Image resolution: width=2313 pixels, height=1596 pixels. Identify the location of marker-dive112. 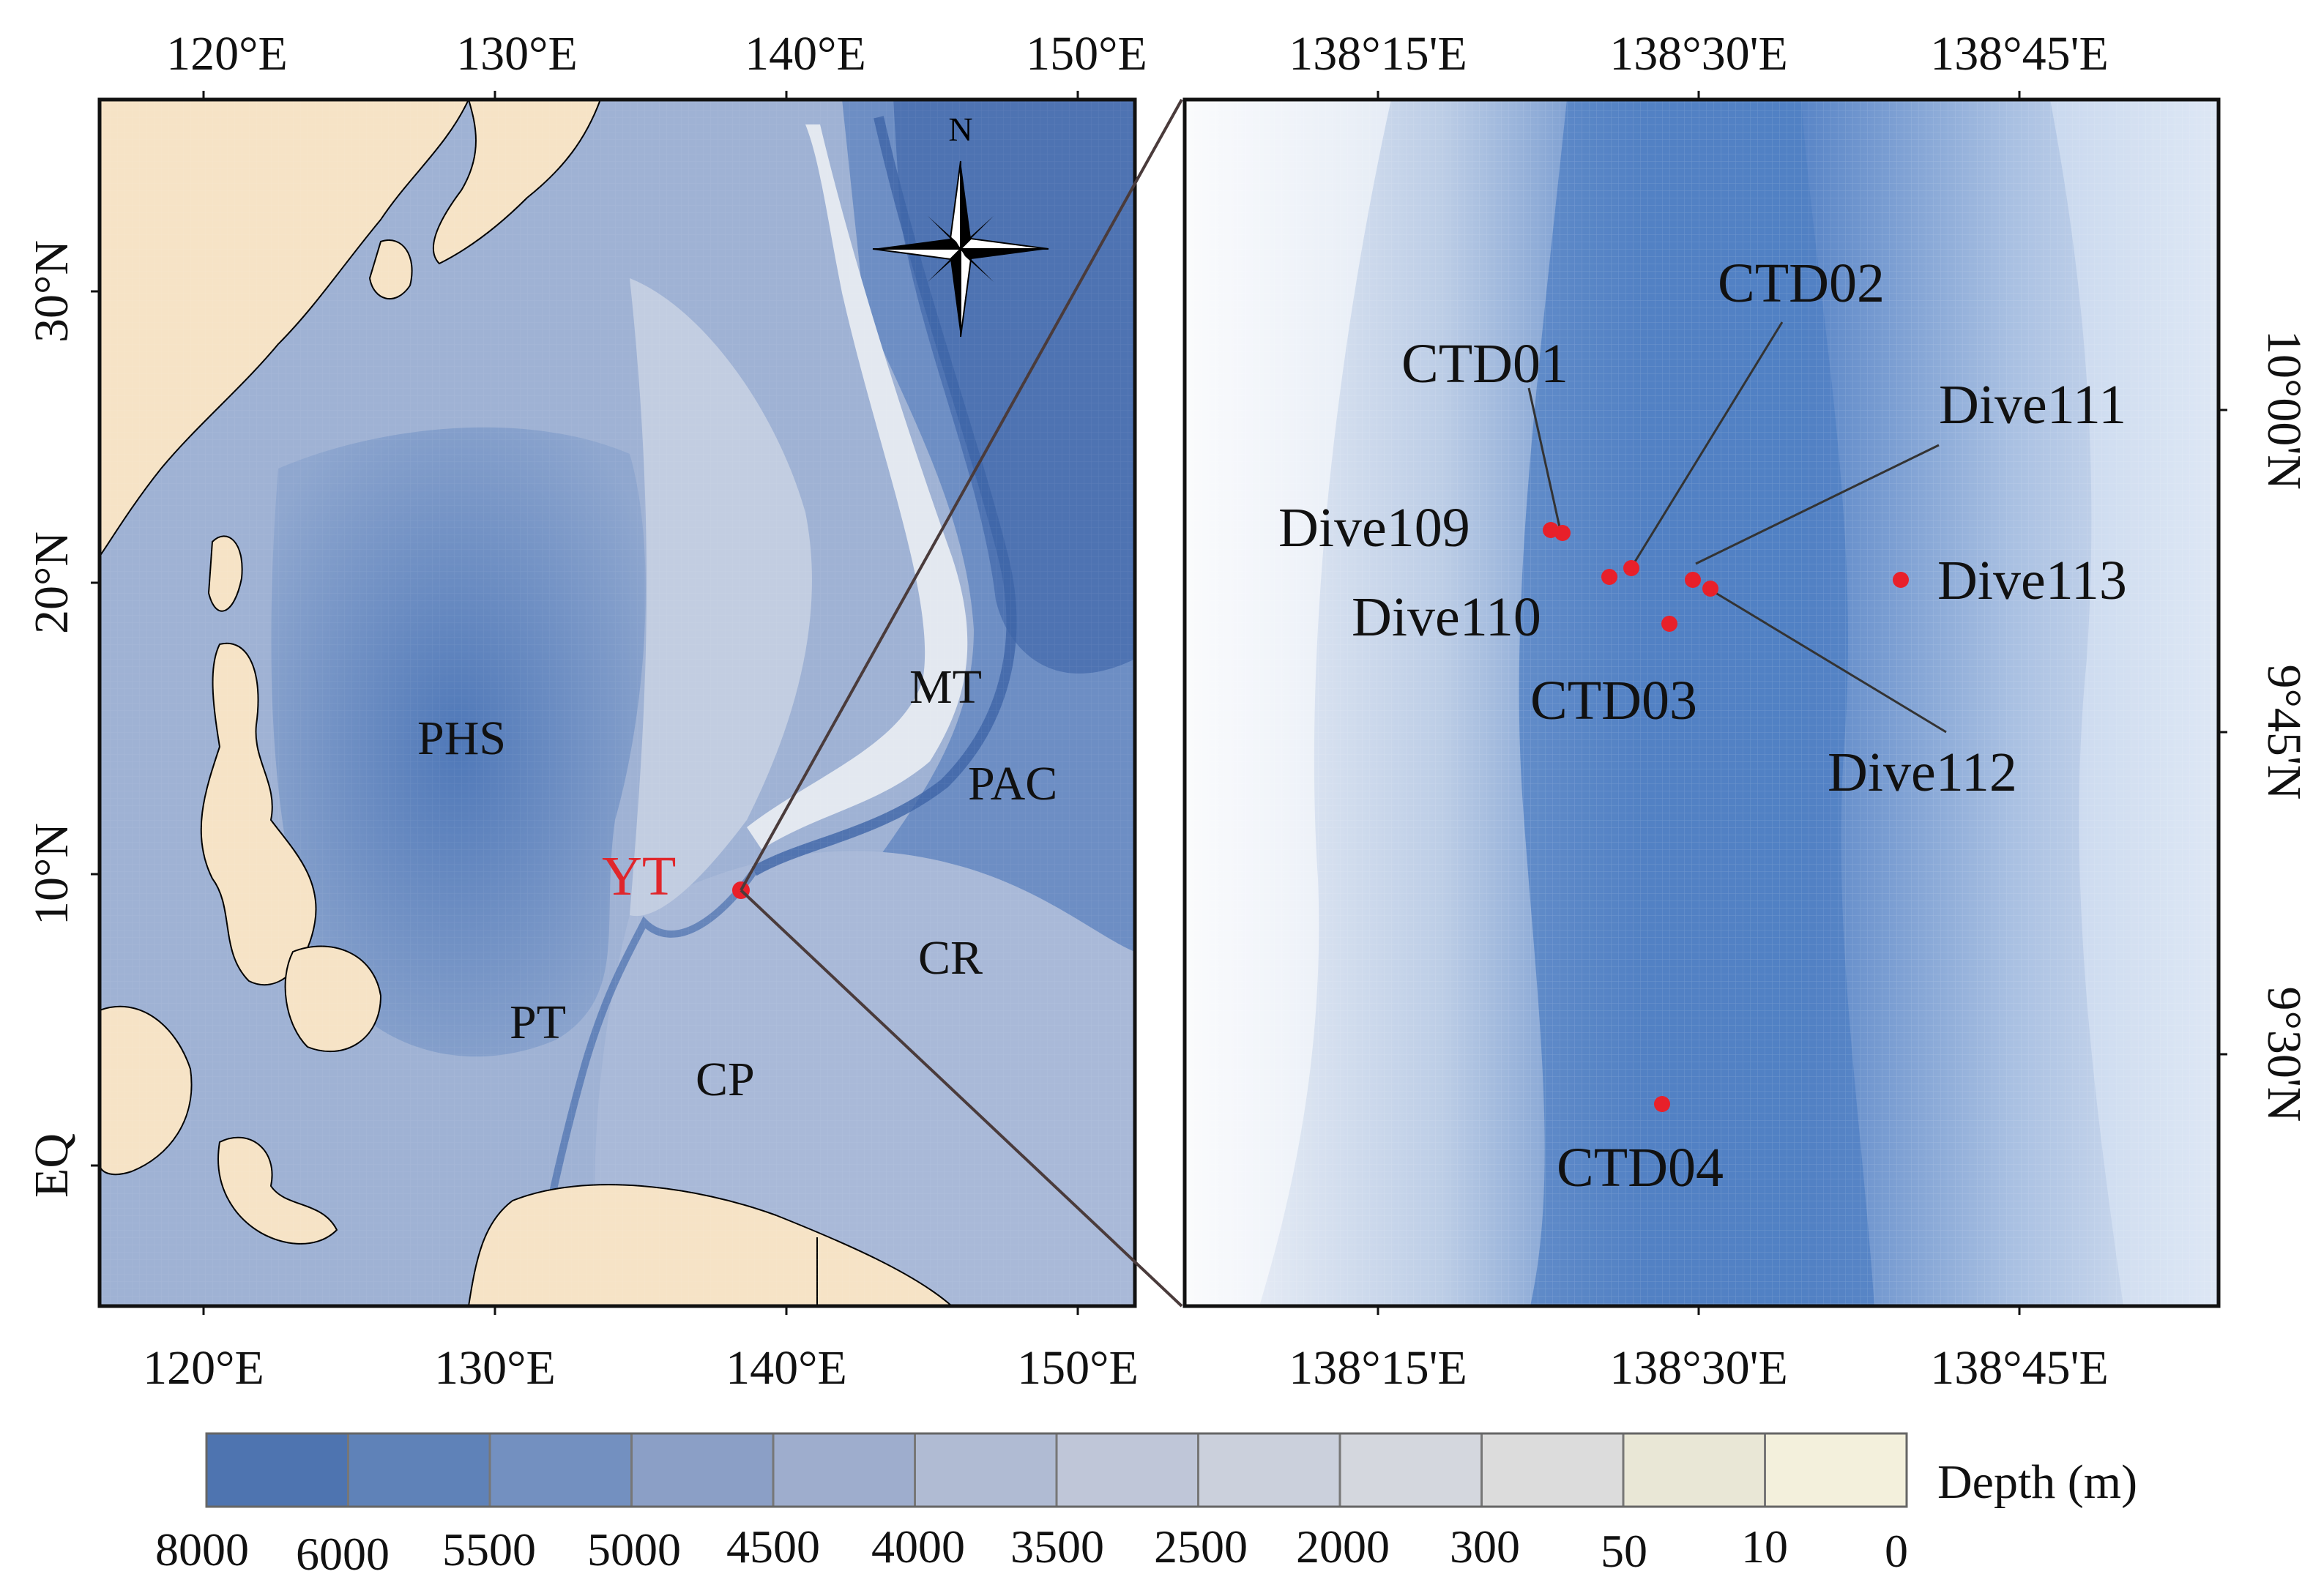
(1710, 589).